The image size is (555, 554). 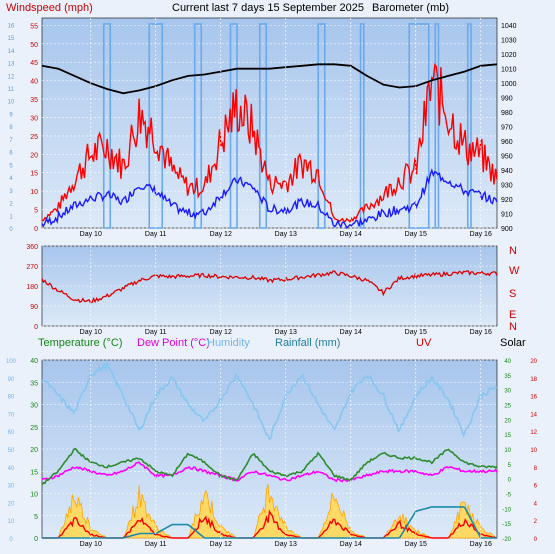 What do you see at coordinates (11, 128) in the screenshot?
I see `wind-alt-tick-label: 8` at bounding box center [11, 128].